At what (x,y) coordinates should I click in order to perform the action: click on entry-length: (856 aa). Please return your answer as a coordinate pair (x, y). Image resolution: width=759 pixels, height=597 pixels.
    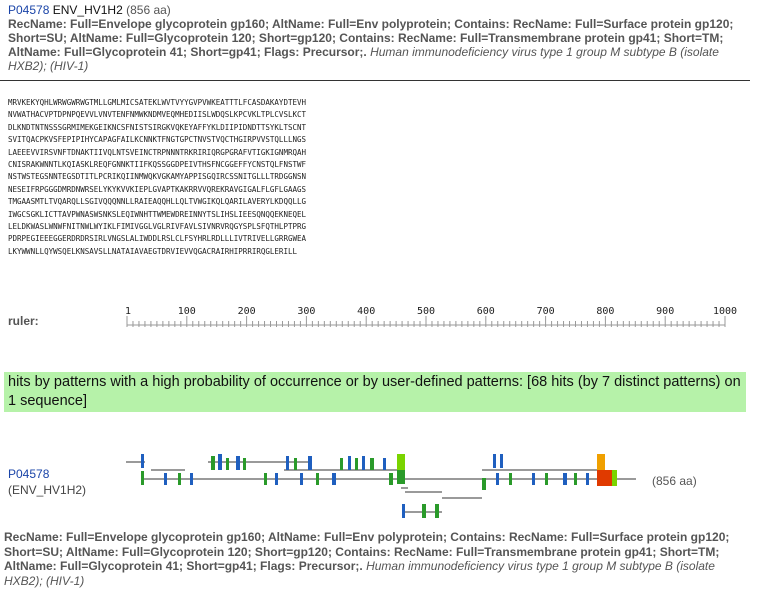
    Looking at the image, I should click on (148, 10).